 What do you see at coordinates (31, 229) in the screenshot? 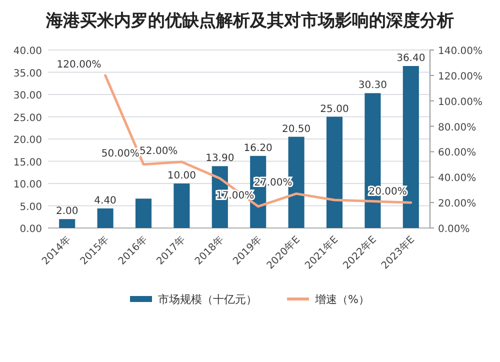
I see `y-tick-label: 0.00` at bounding box center [31, 229].